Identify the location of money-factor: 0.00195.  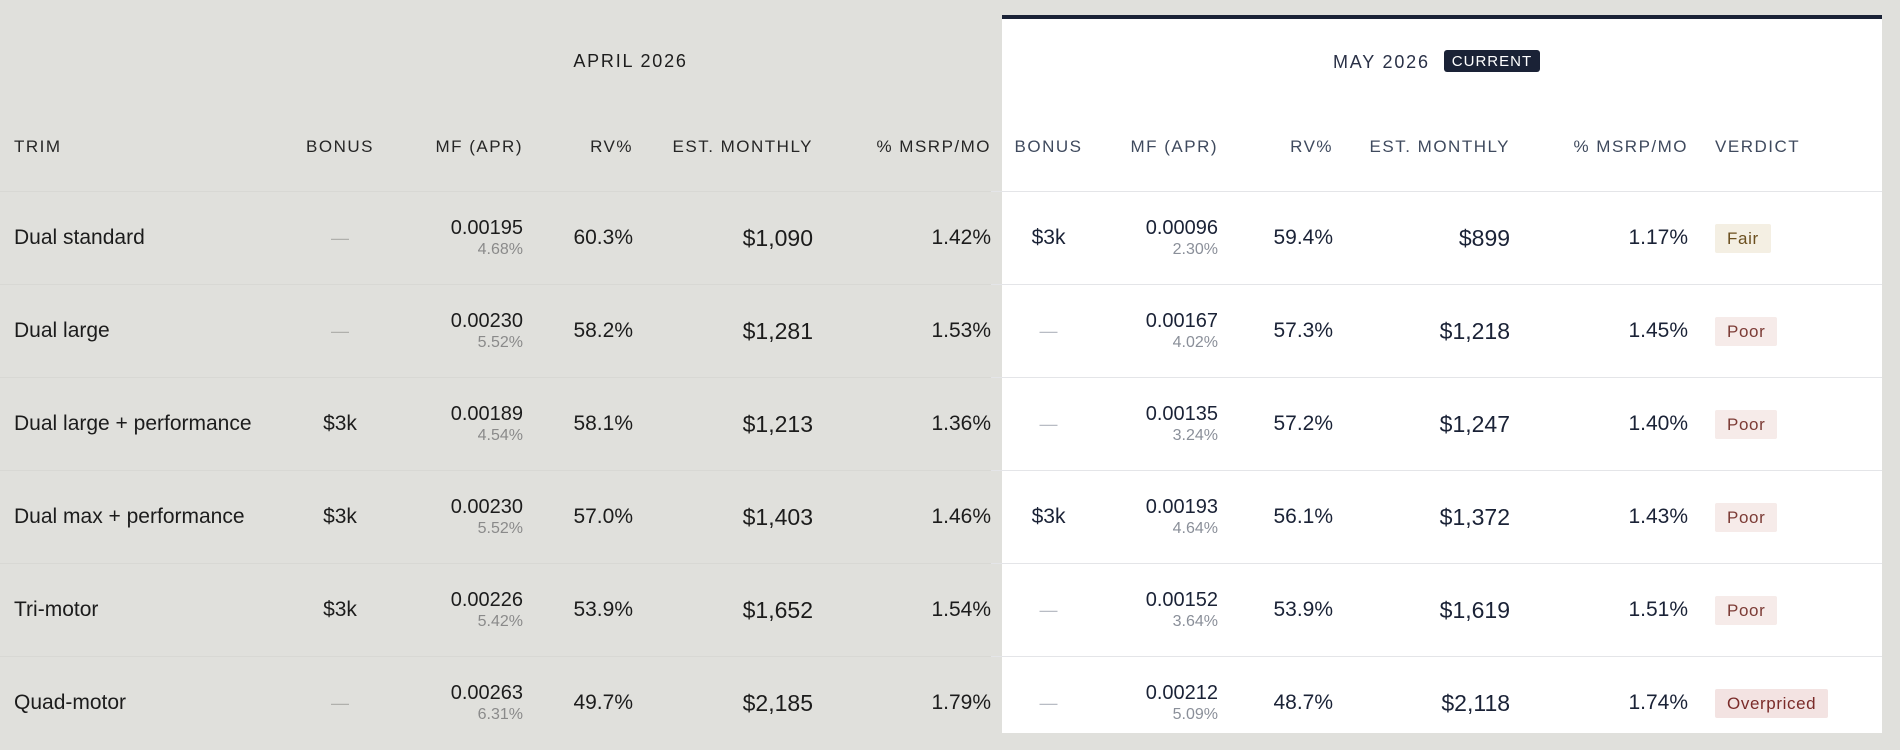
(486, 228).